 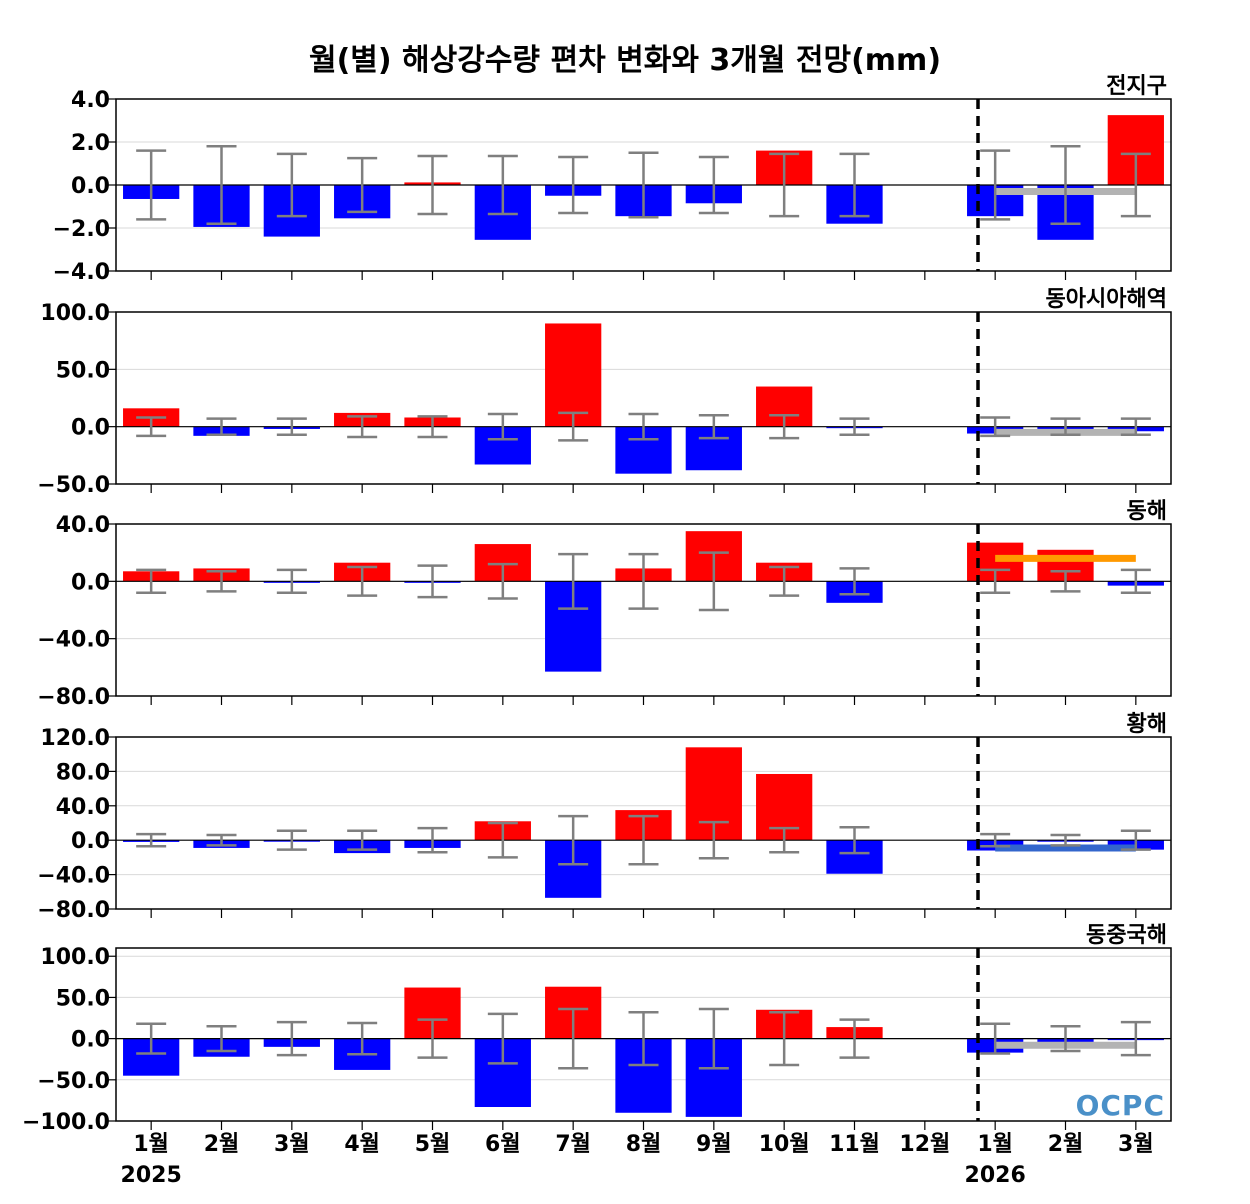 I want to click on y-tick-label: −4.0, so click(x=81, y=272).